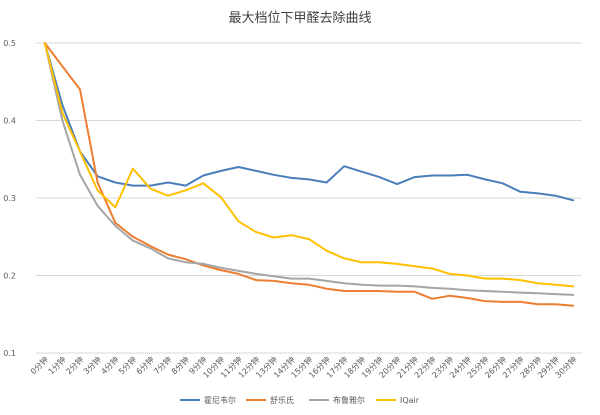 Image resolution: width=600 pixels, height=415 pixels. Describe the element at coordinates (92, 365) in the screenshot. I see `x-tick-label: 3分钟` at that location.